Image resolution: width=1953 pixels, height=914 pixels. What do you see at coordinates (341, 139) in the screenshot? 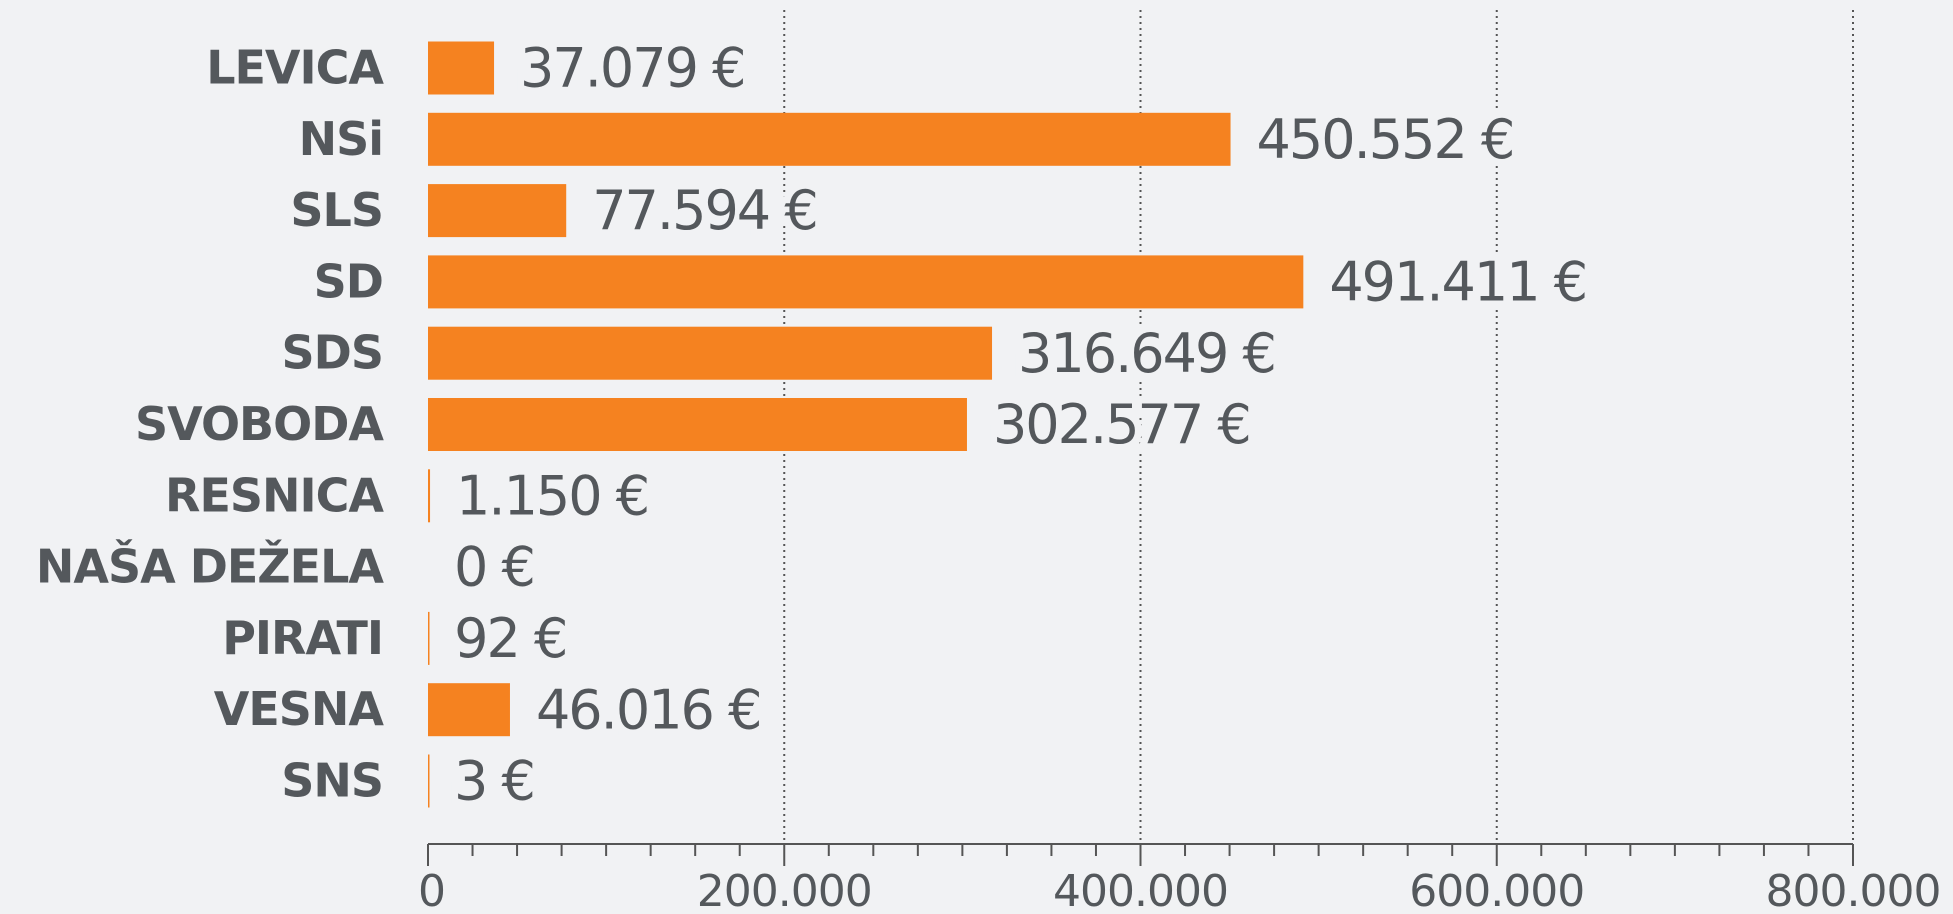
I see `category-label: NSi` at bounding box center [341, 139].